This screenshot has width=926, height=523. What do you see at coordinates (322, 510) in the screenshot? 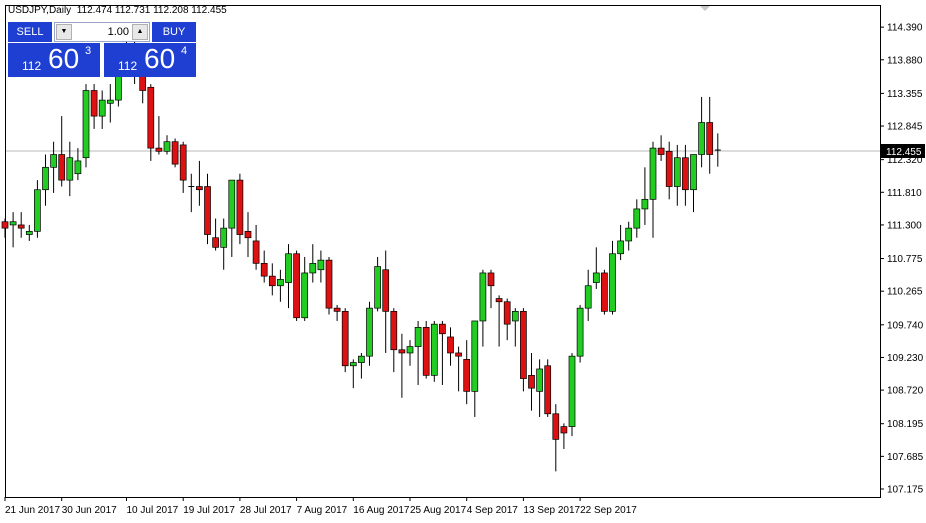
I see `date-tick-label: 7 Aug 2017` at bounding box center [322, 510].